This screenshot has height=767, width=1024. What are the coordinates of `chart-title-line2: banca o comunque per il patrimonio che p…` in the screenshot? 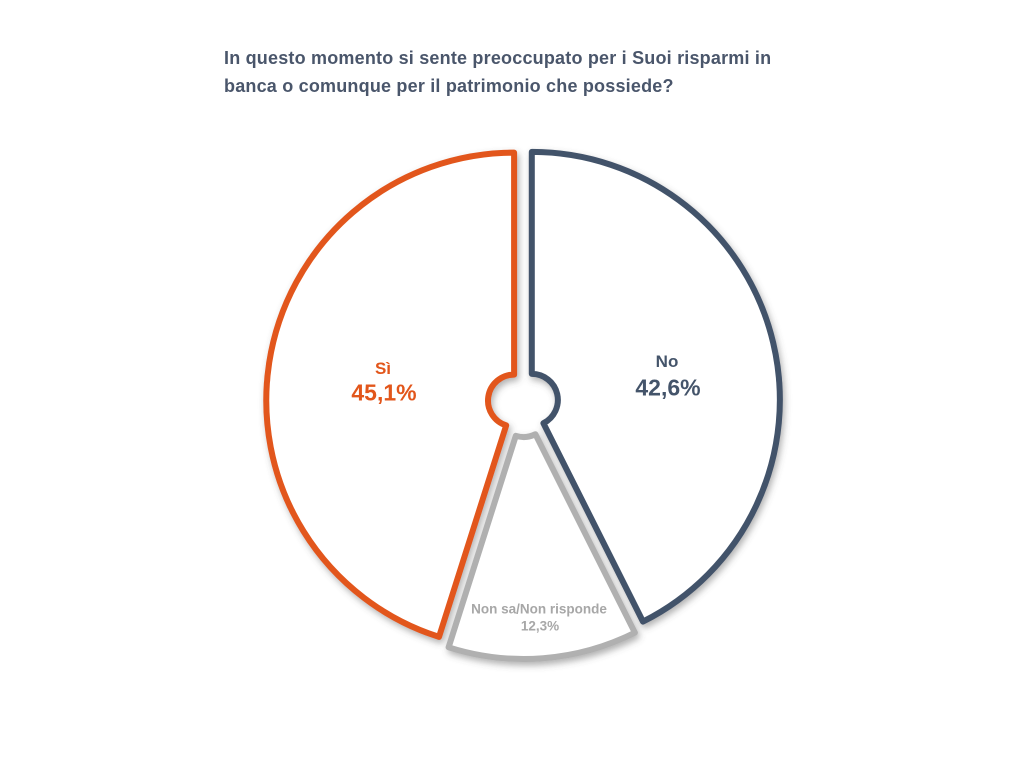 It's located at (449, 86).